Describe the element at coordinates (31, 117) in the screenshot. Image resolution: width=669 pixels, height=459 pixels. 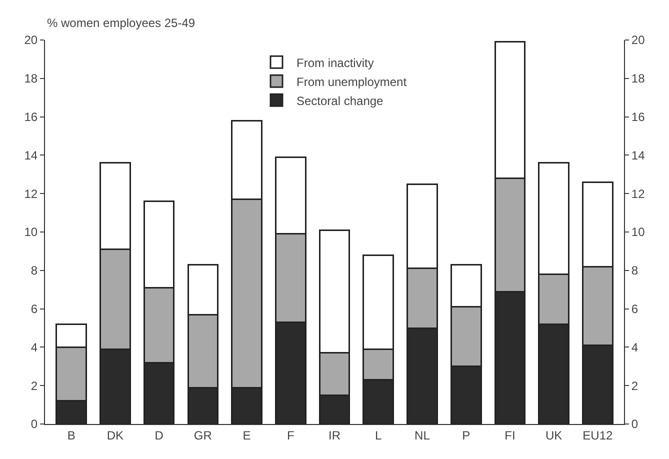
I see `y-tick-label: 16` at that location.